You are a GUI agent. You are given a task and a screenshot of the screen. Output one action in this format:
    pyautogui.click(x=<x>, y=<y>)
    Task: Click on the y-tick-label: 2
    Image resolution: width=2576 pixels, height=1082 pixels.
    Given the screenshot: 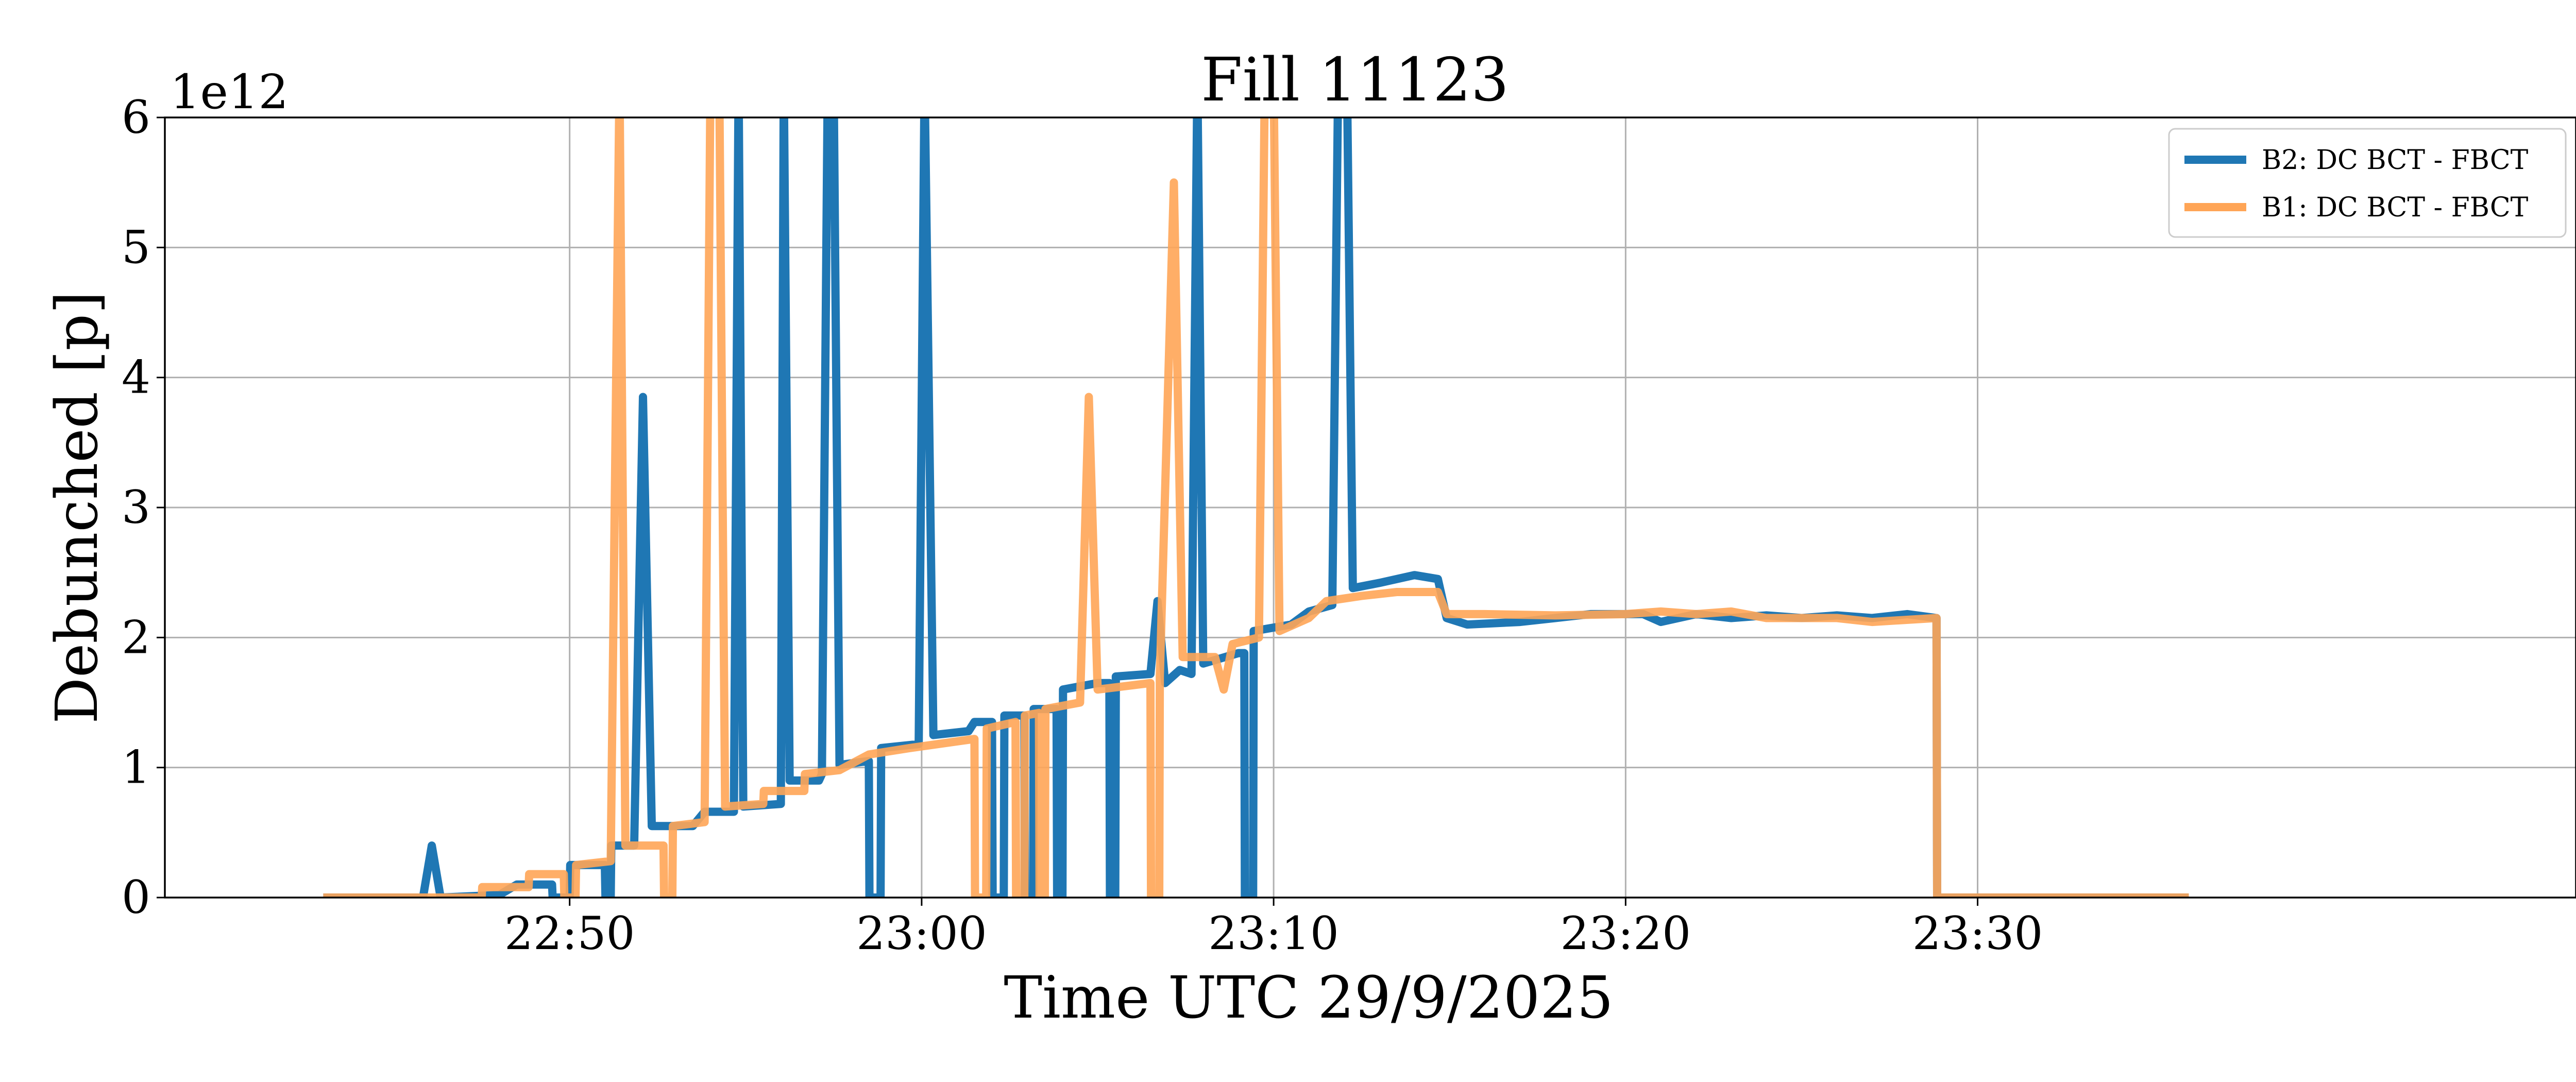 What is the action you would take?
    pyautogui.click(x=136, y=637)
    